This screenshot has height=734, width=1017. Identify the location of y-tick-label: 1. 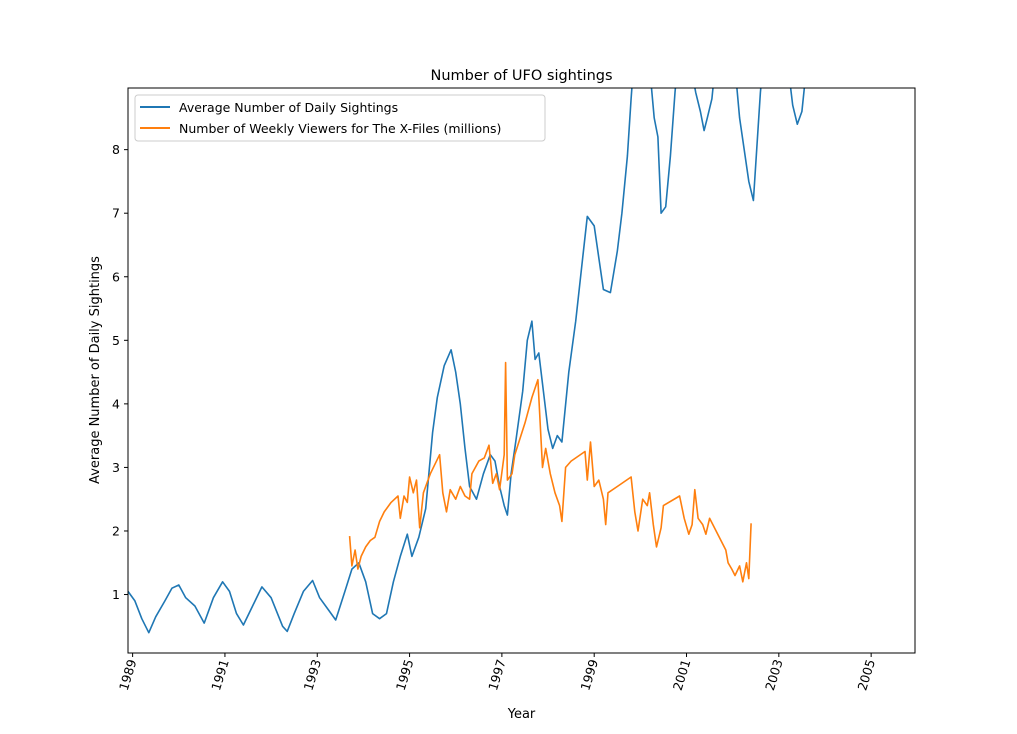
(116, 594).